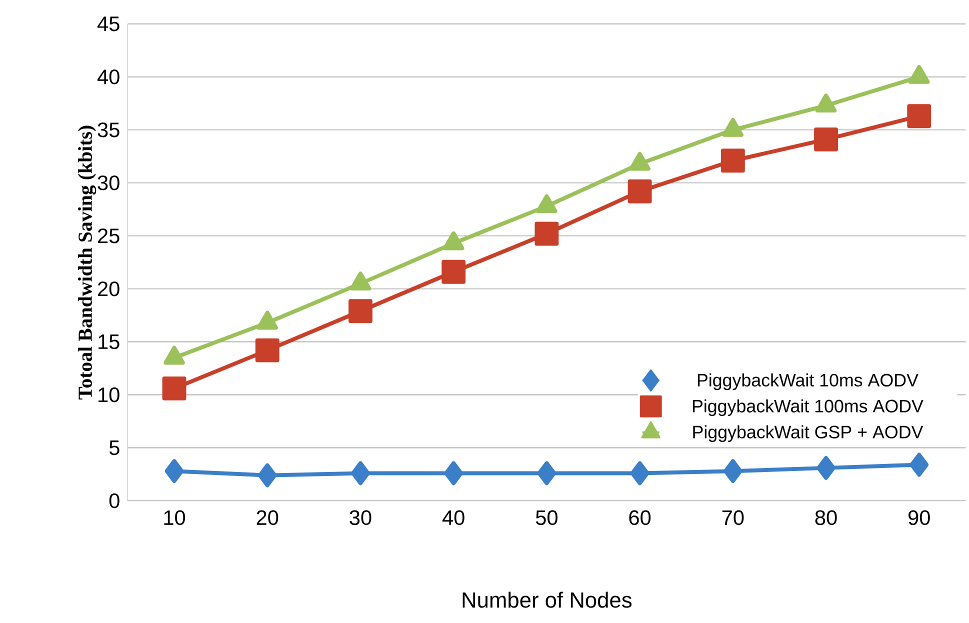 The width and height of the screenshot is (969, 623). What do you see at coordinates (87, 263) in the screenshot?
I see `y-axis-title: Totoal Bandwidth Saving (kbits)` at bounding box center [87, 263].